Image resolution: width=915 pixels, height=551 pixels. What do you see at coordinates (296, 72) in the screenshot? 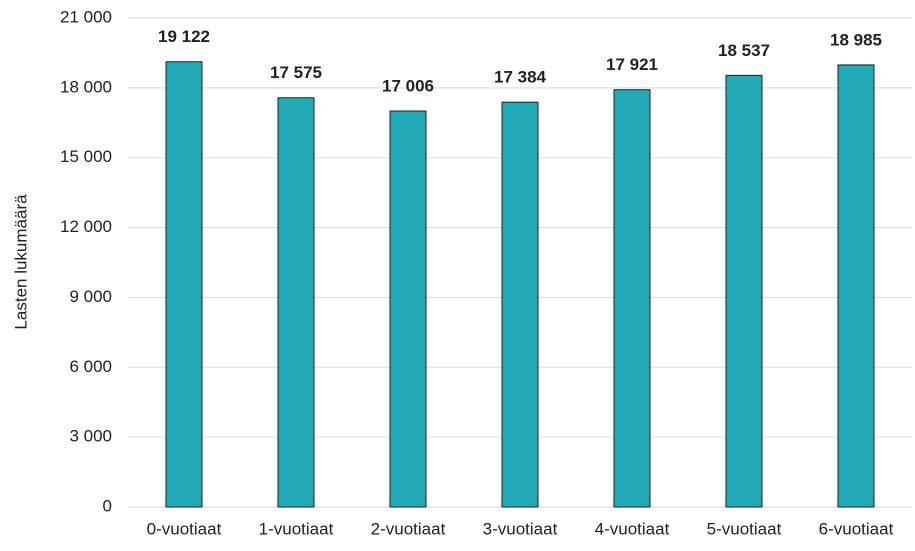
I see `value-label: 17 575` at bounding box center [296, 72].